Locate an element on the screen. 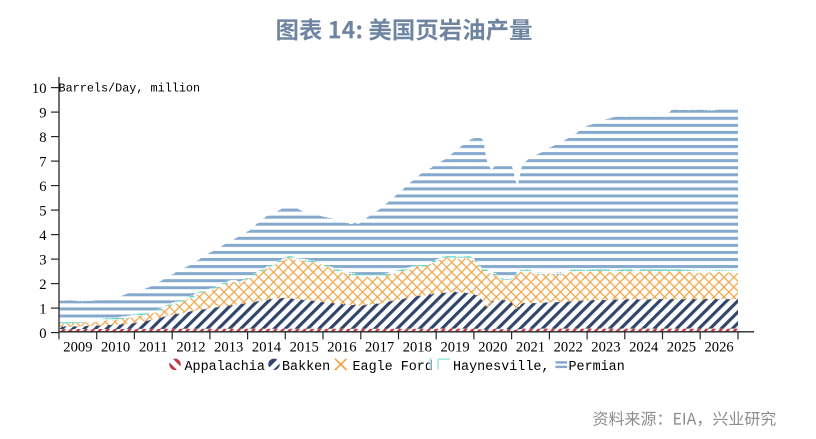 This screenshot has height=439, width=816. svg-text: 2013 is located at coordinates (228, 348).